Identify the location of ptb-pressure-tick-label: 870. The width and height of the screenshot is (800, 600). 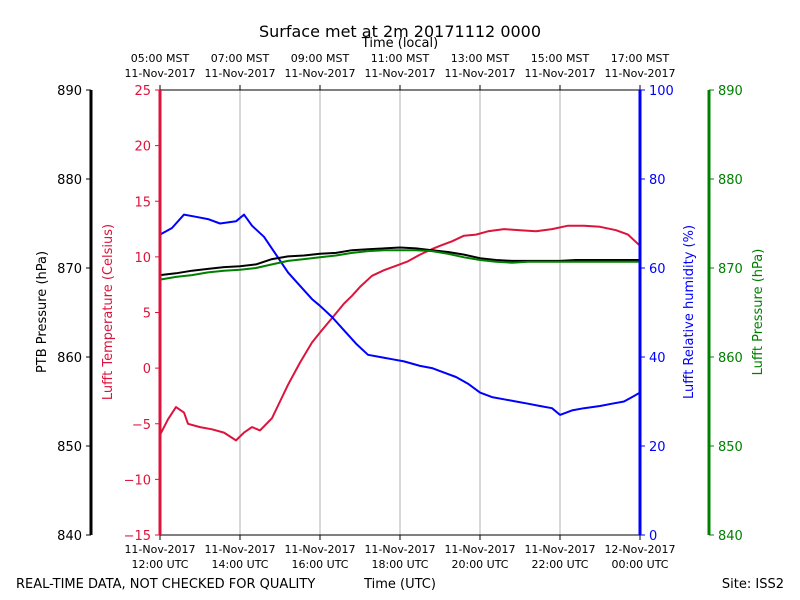
(69, 269).